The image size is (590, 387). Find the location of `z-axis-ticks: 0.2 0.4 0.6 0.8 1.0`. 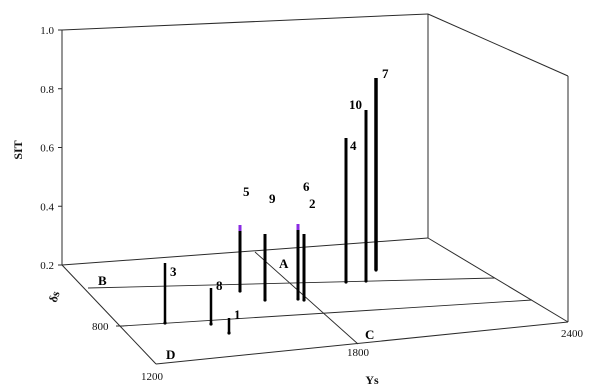

z-axis-ticks: 0.2 0.4 0.6 0.8 1.0 is located at coordinates (51, 148).